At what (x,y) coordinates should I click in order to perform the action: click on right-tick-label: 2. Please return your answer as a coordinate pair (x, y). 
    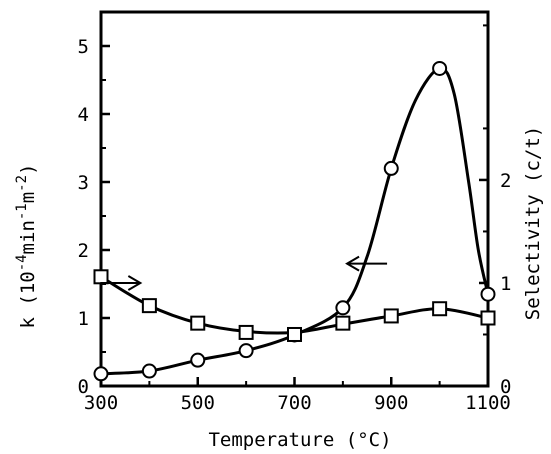
    Looking at the image, I should click on (505, 181).